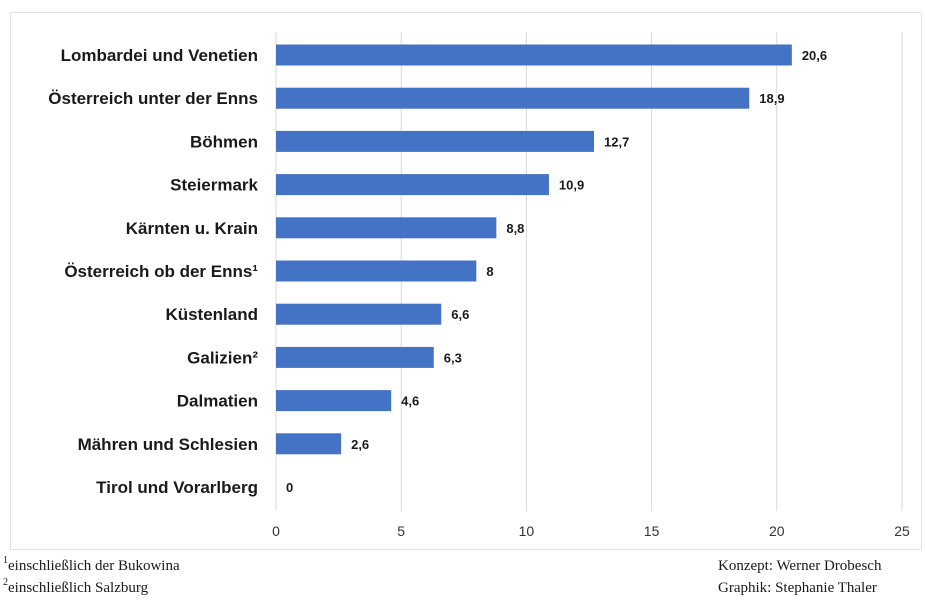 The image size is (925, 600). I want to click on footnote-2: 2einschließlich Salzburg, so click(76, 587).